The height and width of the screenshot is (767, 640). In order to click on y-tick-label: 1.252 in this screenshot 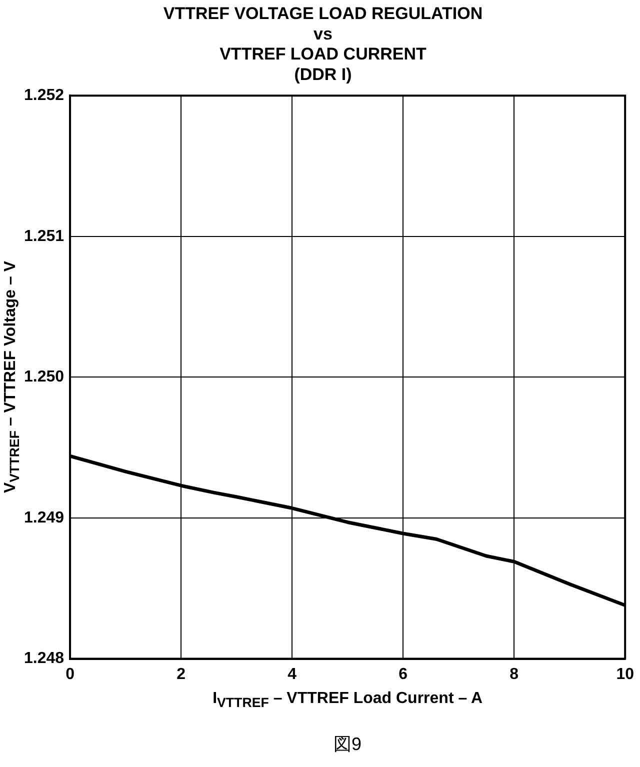, I will do `click(44, 95)`.